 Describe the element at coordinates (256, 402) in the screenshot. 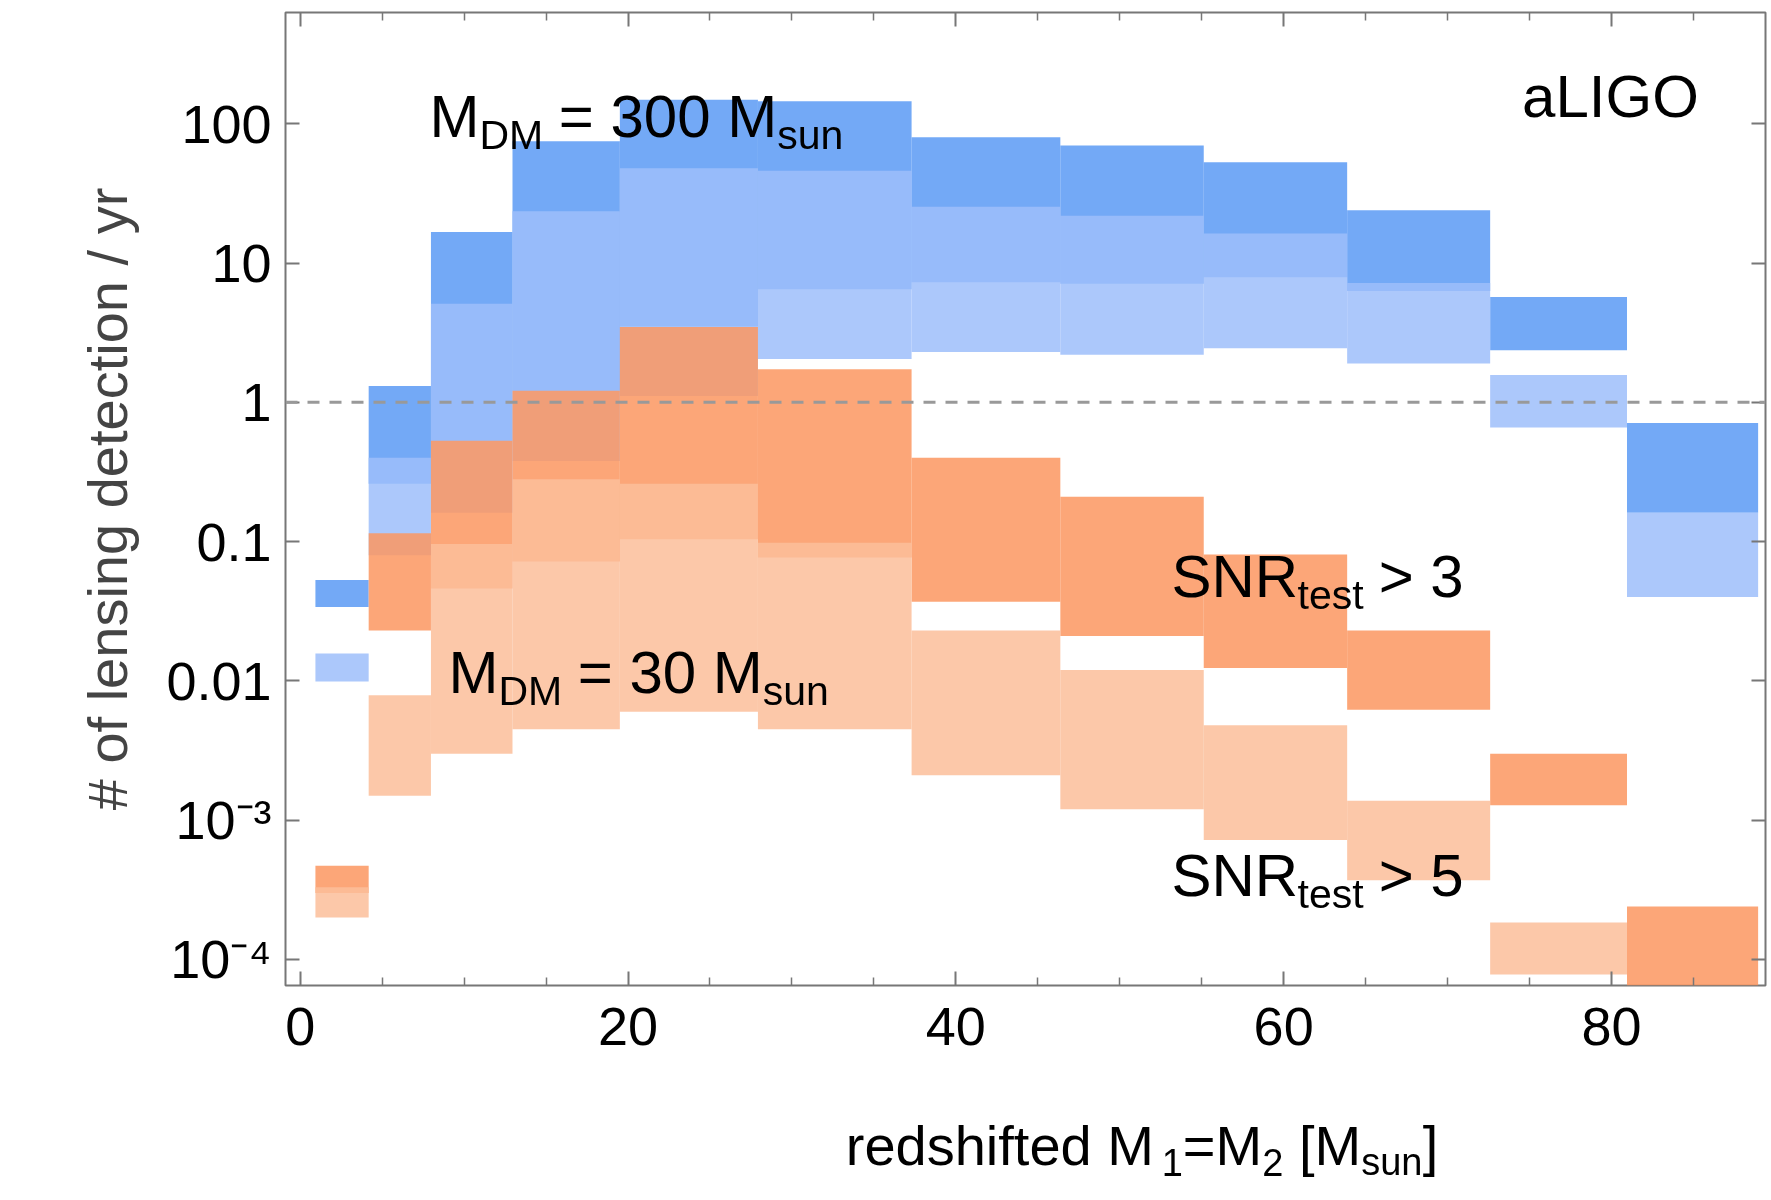

I see `y-tick-label: 1` at that location.